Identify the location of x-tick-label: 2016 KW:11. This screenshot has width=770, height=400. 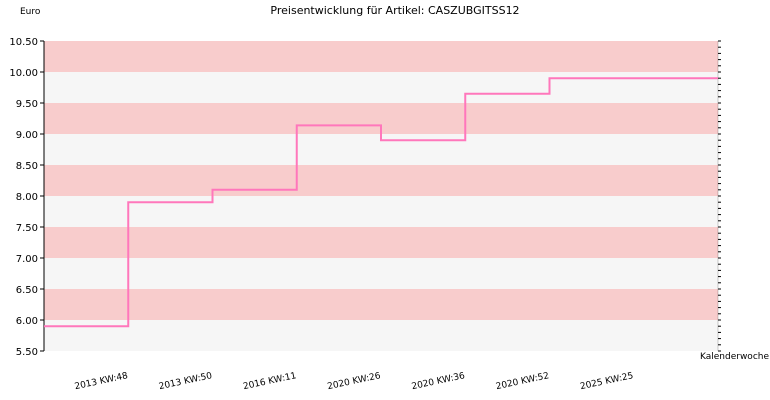
(269, 381).